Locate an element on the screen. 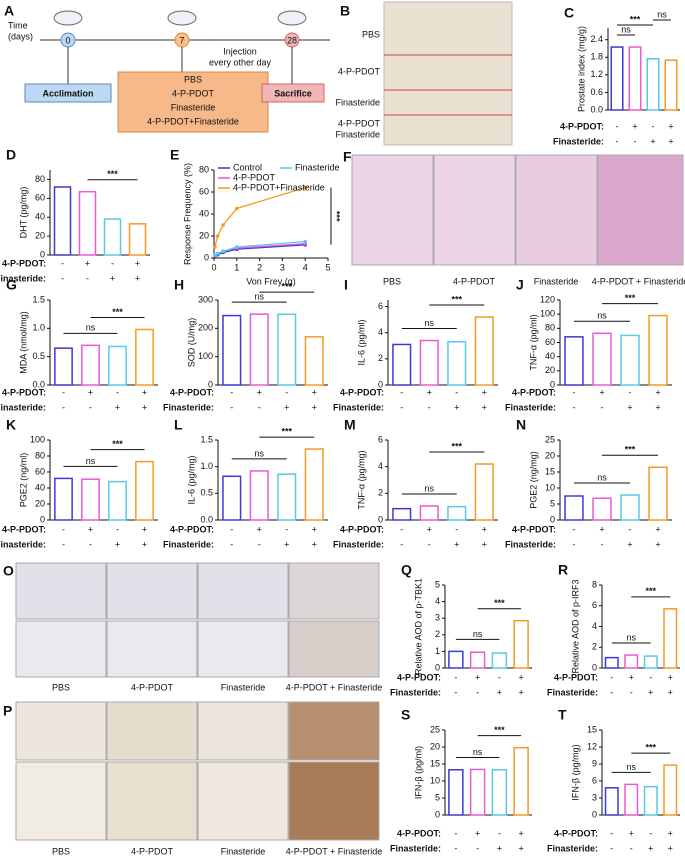  injection-label: Injection is located at coordinates (240, 51).